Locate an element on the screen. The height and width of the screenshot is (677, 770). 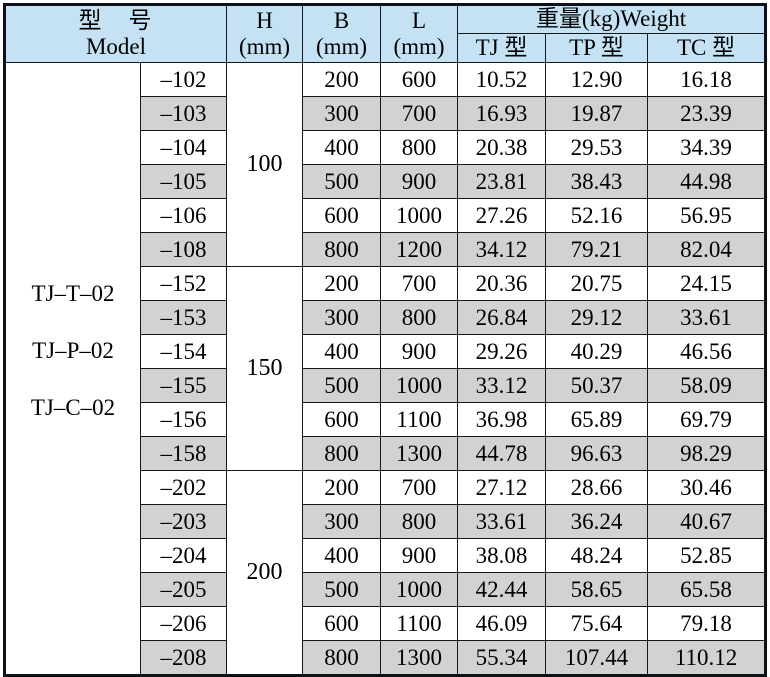
tc-weight-cell: 56.95 is located at coordinates (706, 215).